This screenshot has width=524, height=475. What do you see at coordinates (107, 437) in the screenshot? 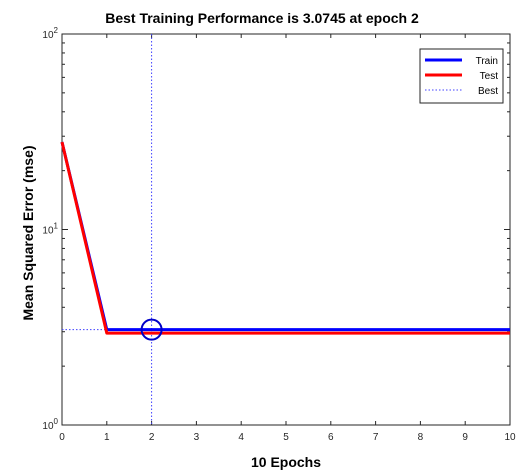
I see `x-tick-label: 1` at bounding box center [107, 437].